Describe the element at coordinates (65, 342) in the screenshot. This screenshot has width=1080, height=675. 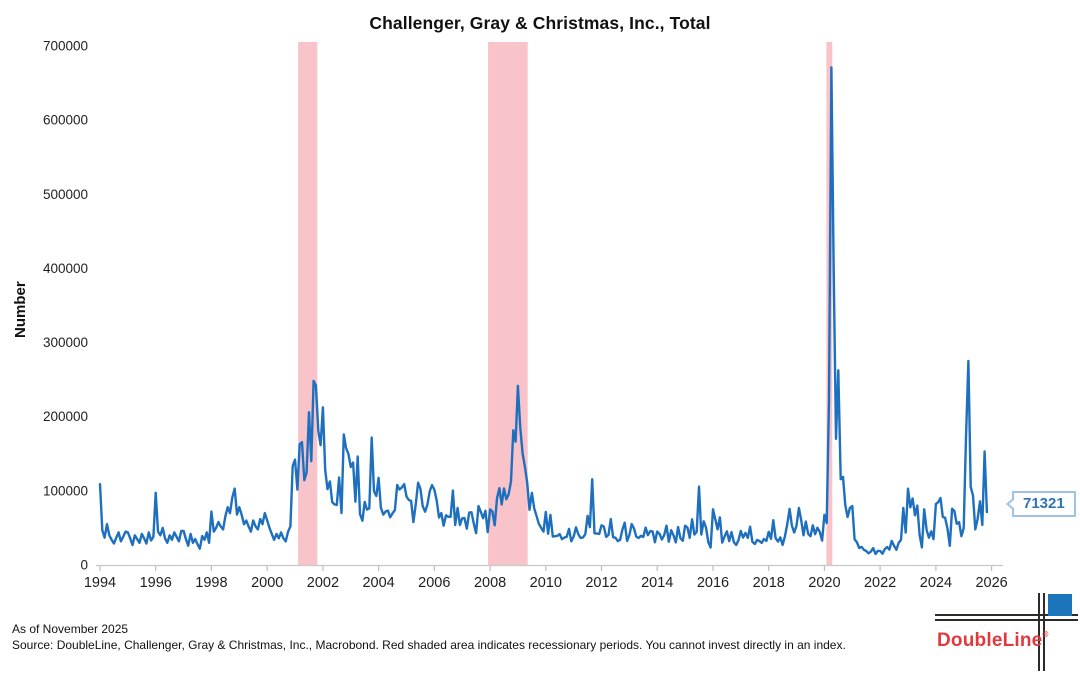
I see `svg-text: 300000` at that location.